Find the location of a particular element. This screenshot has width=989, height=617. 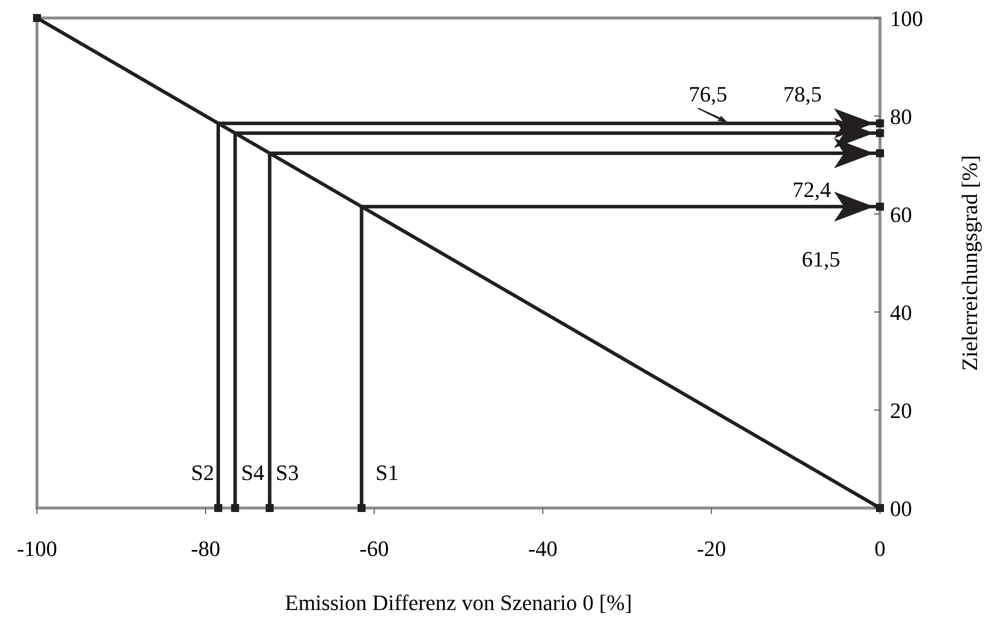

y-tick-label: 20 is located at coordinates (901, 410).